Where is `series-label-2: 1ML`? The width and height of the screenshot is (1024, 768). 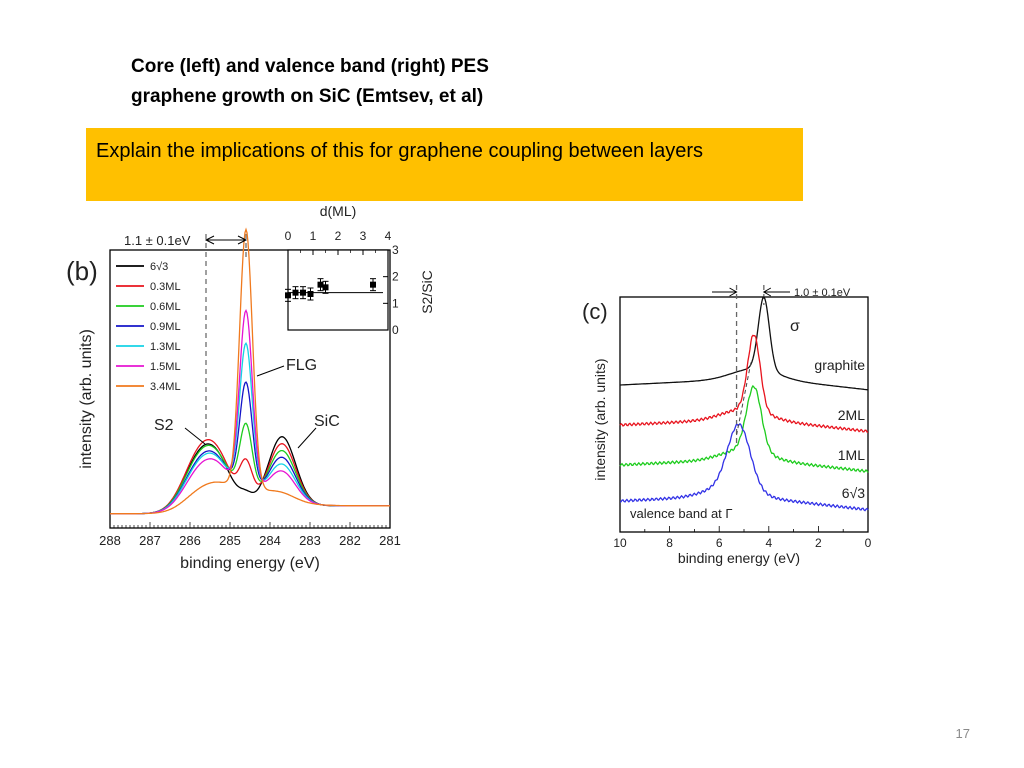
series-label-2: 1ML is located at coordinates (851, 455).